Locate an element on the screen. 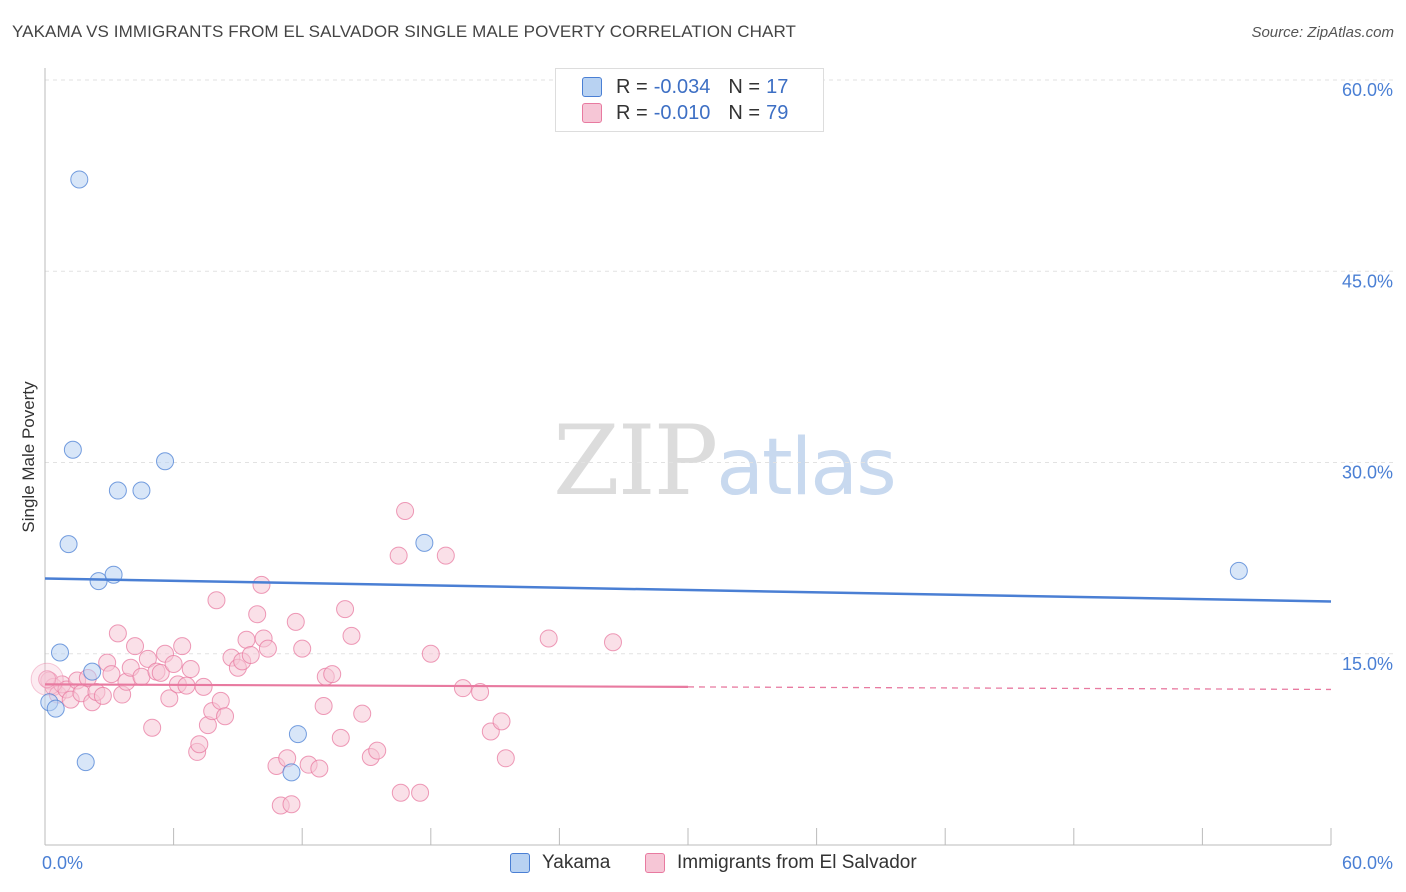 The height and width of the screenshot is (892, 1406). correlation-legend: R = -0.034 N = 17 R = -0.010 N = 79 is located at coordinates (689, 100).